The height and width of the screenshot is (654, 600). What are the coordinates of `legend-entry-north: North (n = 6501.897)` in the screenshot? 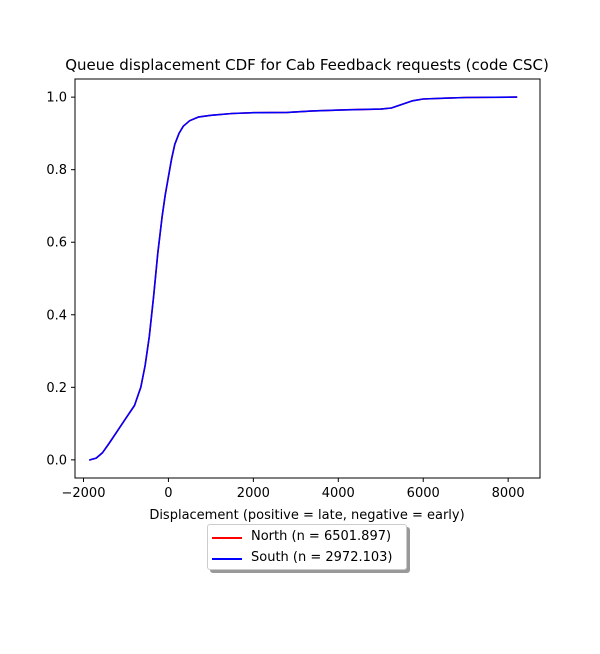 It's located at (308, 538).